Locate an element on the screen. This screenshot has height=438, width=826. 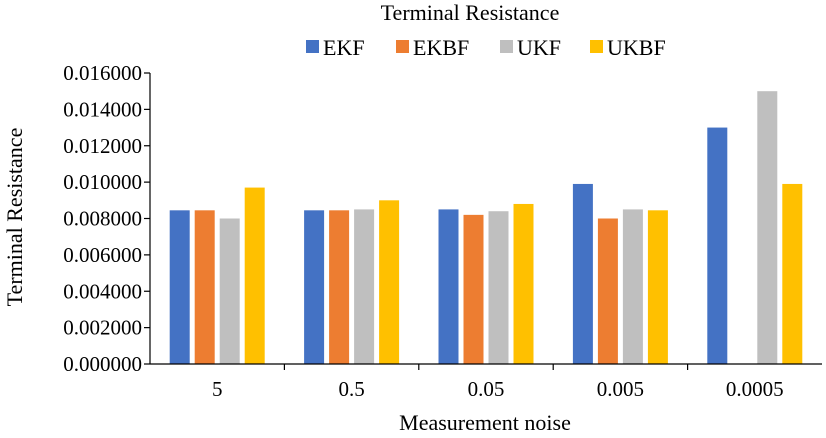
legend-swatch-ekbf is located at coordinates (402, 46).